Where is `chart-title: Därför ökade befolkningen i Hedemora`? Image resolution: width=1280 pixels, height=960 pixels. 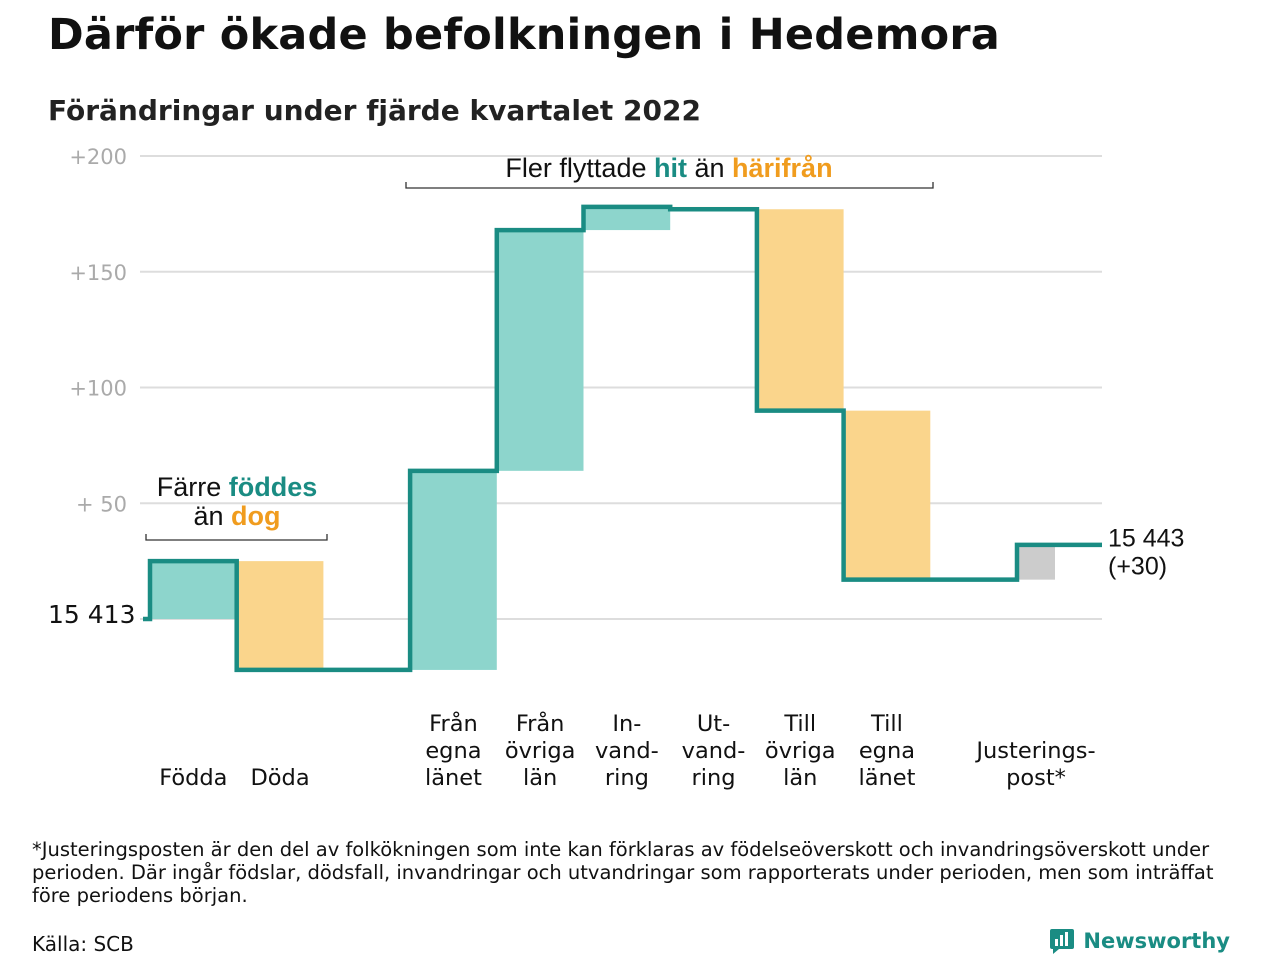
chart-title: Därför ökade befolkningen i Hedemora is located at coordinates (524, 35).